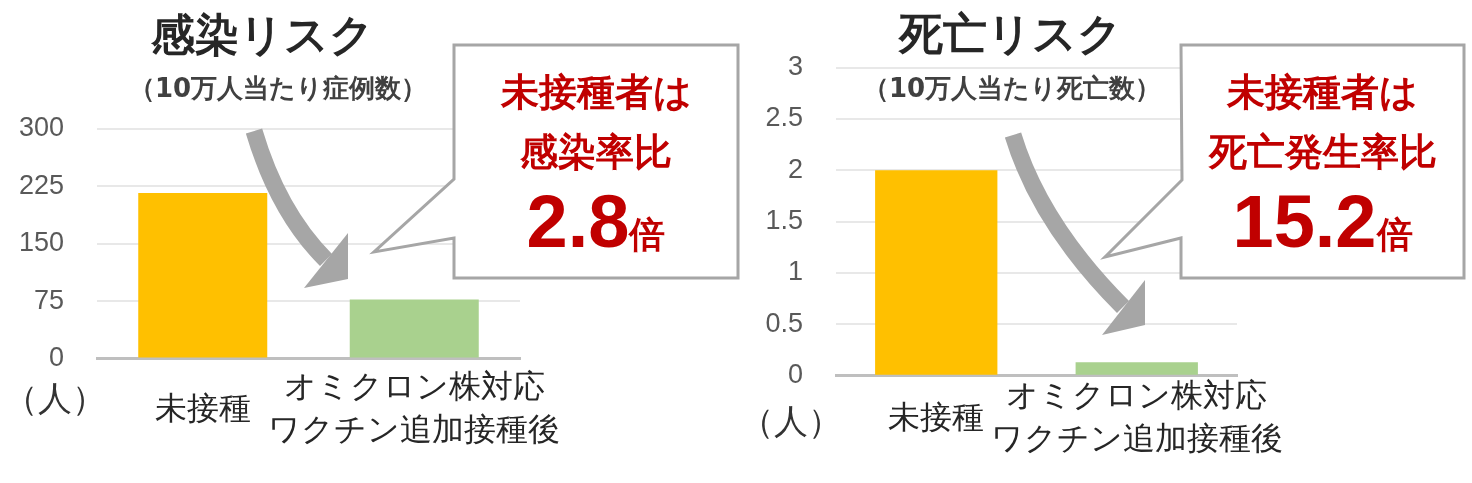  What do you see at coordinates (41, 242) in the screenshot?
I see `y-tick-label: 150` at bounding box center [41, 242].